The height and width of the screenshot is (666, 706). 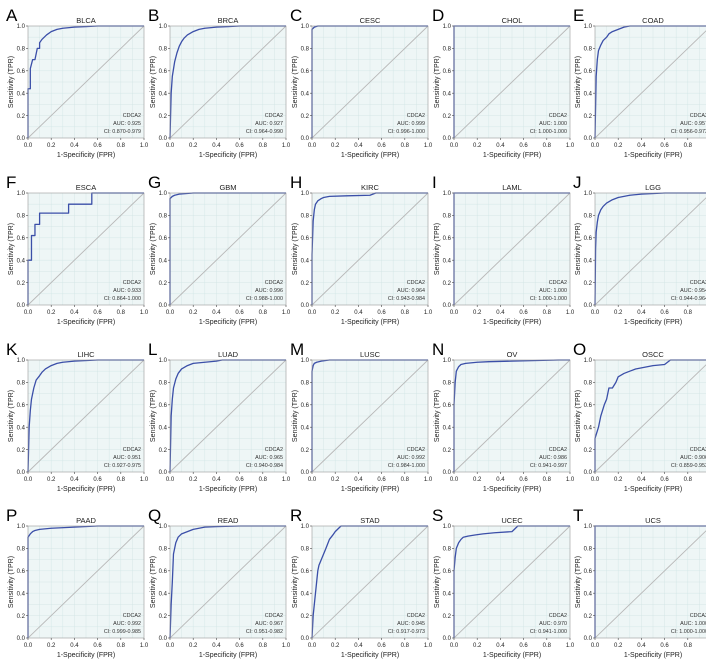 I want to click on panel-letter: G, so click(x=154, y=182).